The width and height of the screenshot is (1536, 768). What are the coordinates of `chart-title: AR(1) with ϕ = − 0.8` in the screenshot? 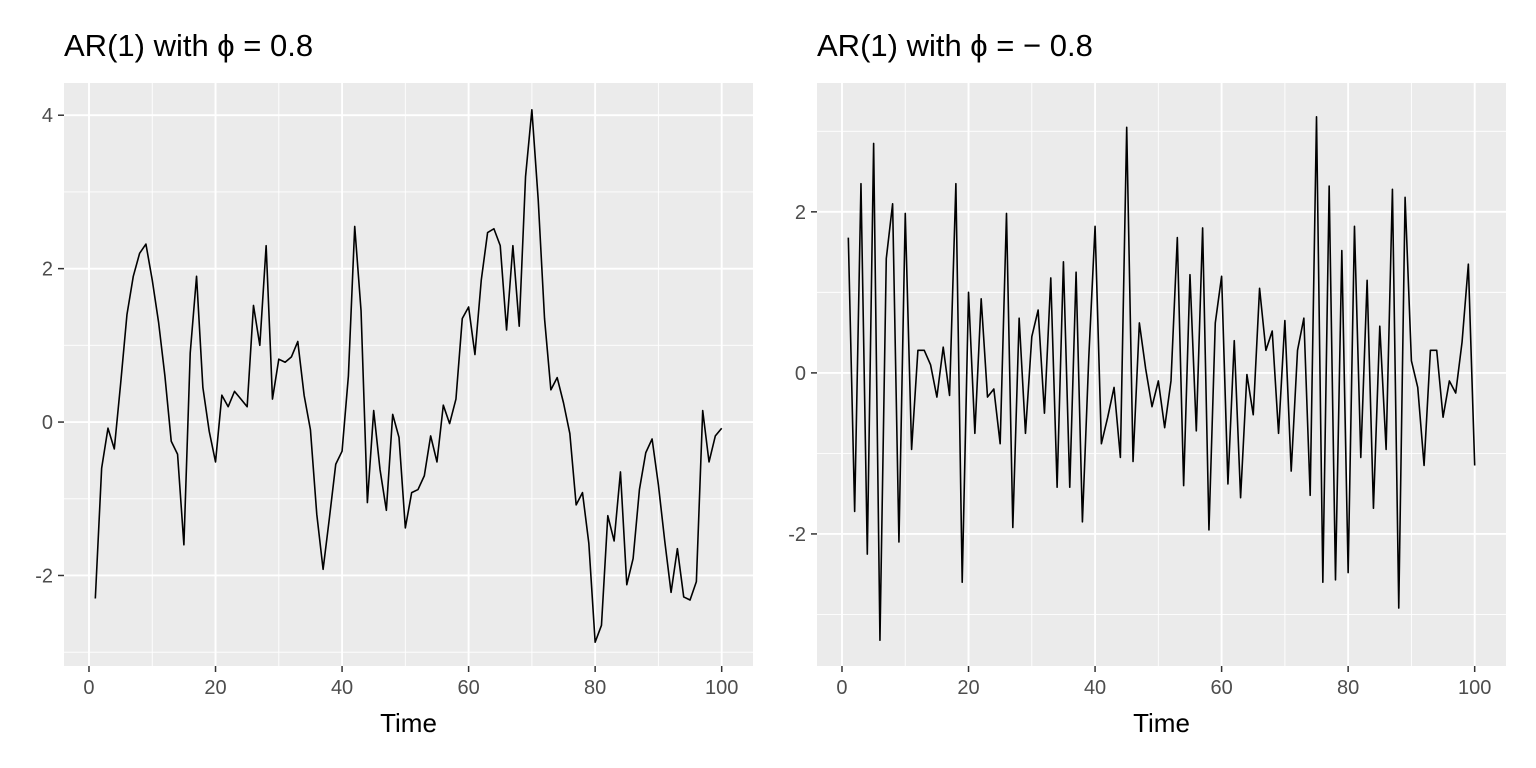 It's located at (955, 45).